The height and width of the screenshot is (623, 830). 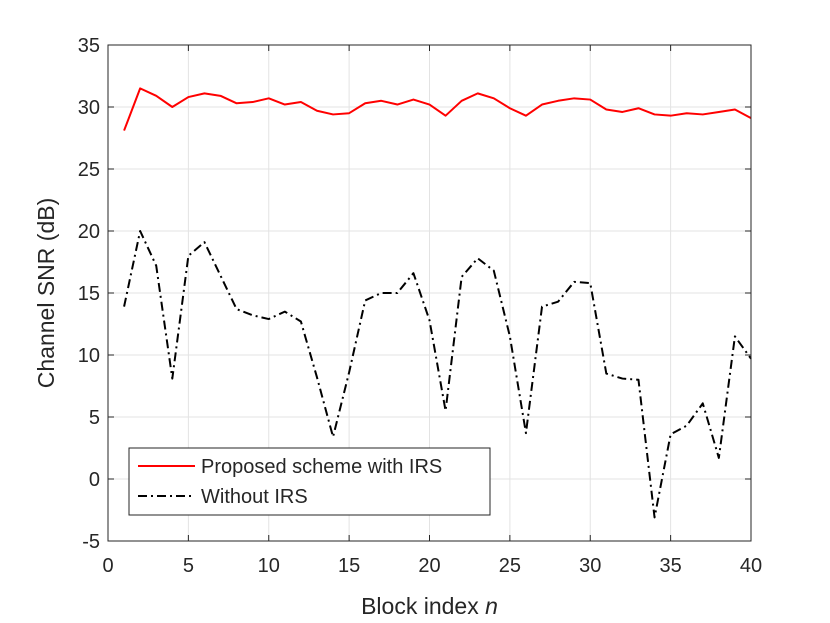 I want to click on x-tick-label: 15, so click(x=349, y=566).